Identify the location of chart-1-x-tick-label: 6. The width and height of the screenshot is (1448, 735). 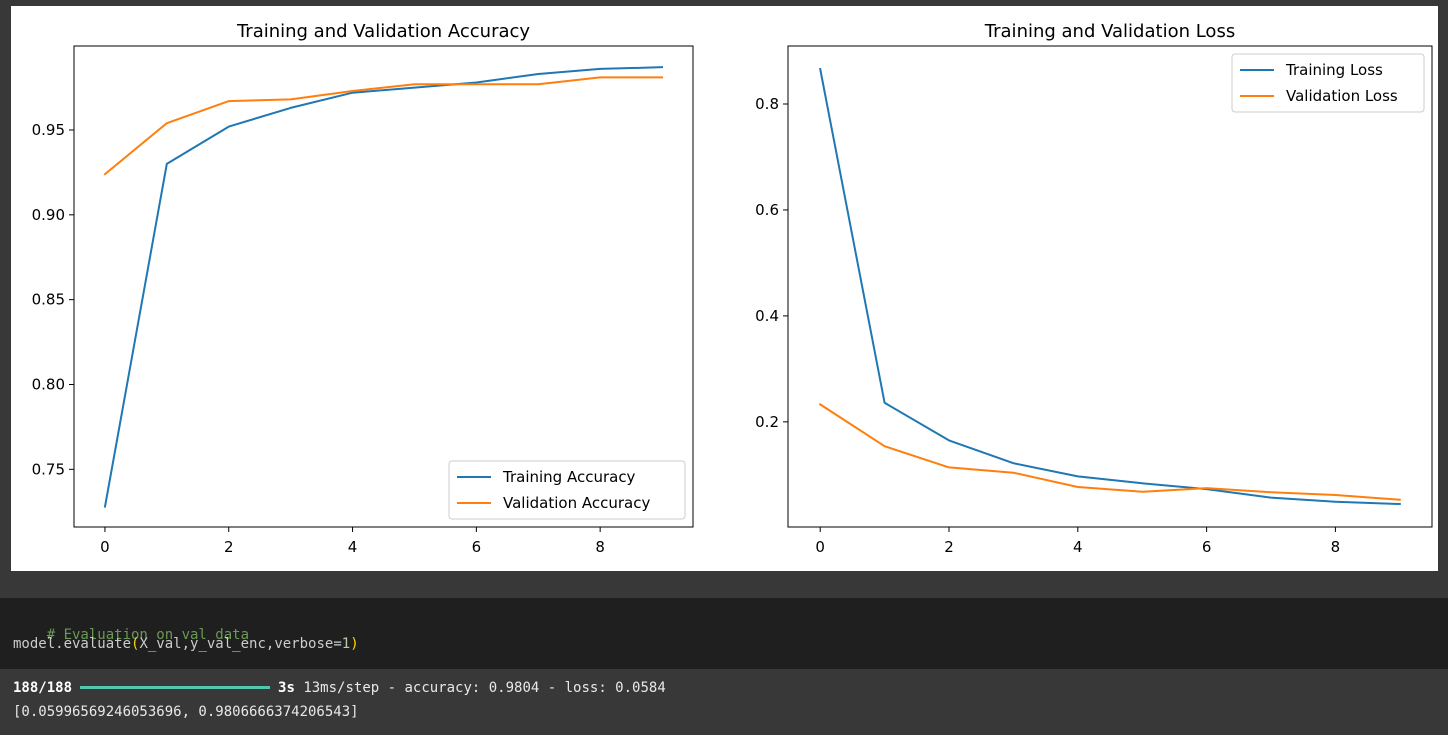
(477, 547).